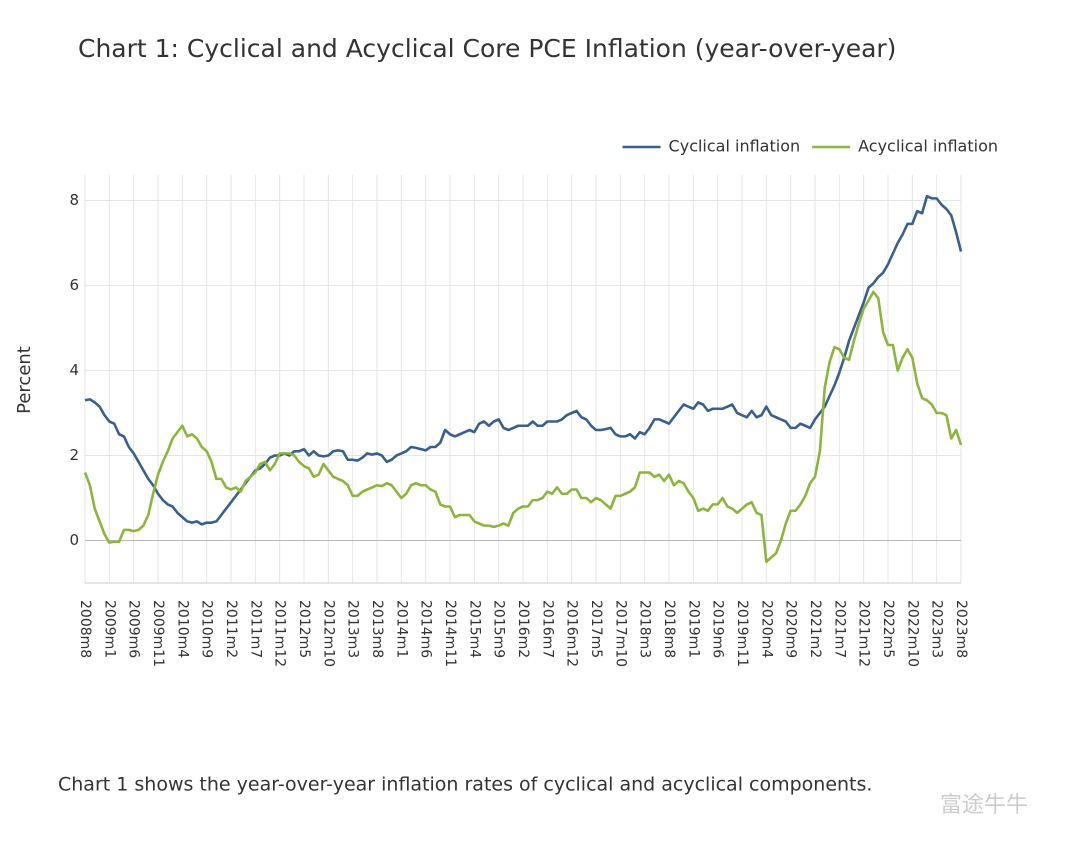  I want to click on x-tick-label: 2009m6, so click(134, 629).